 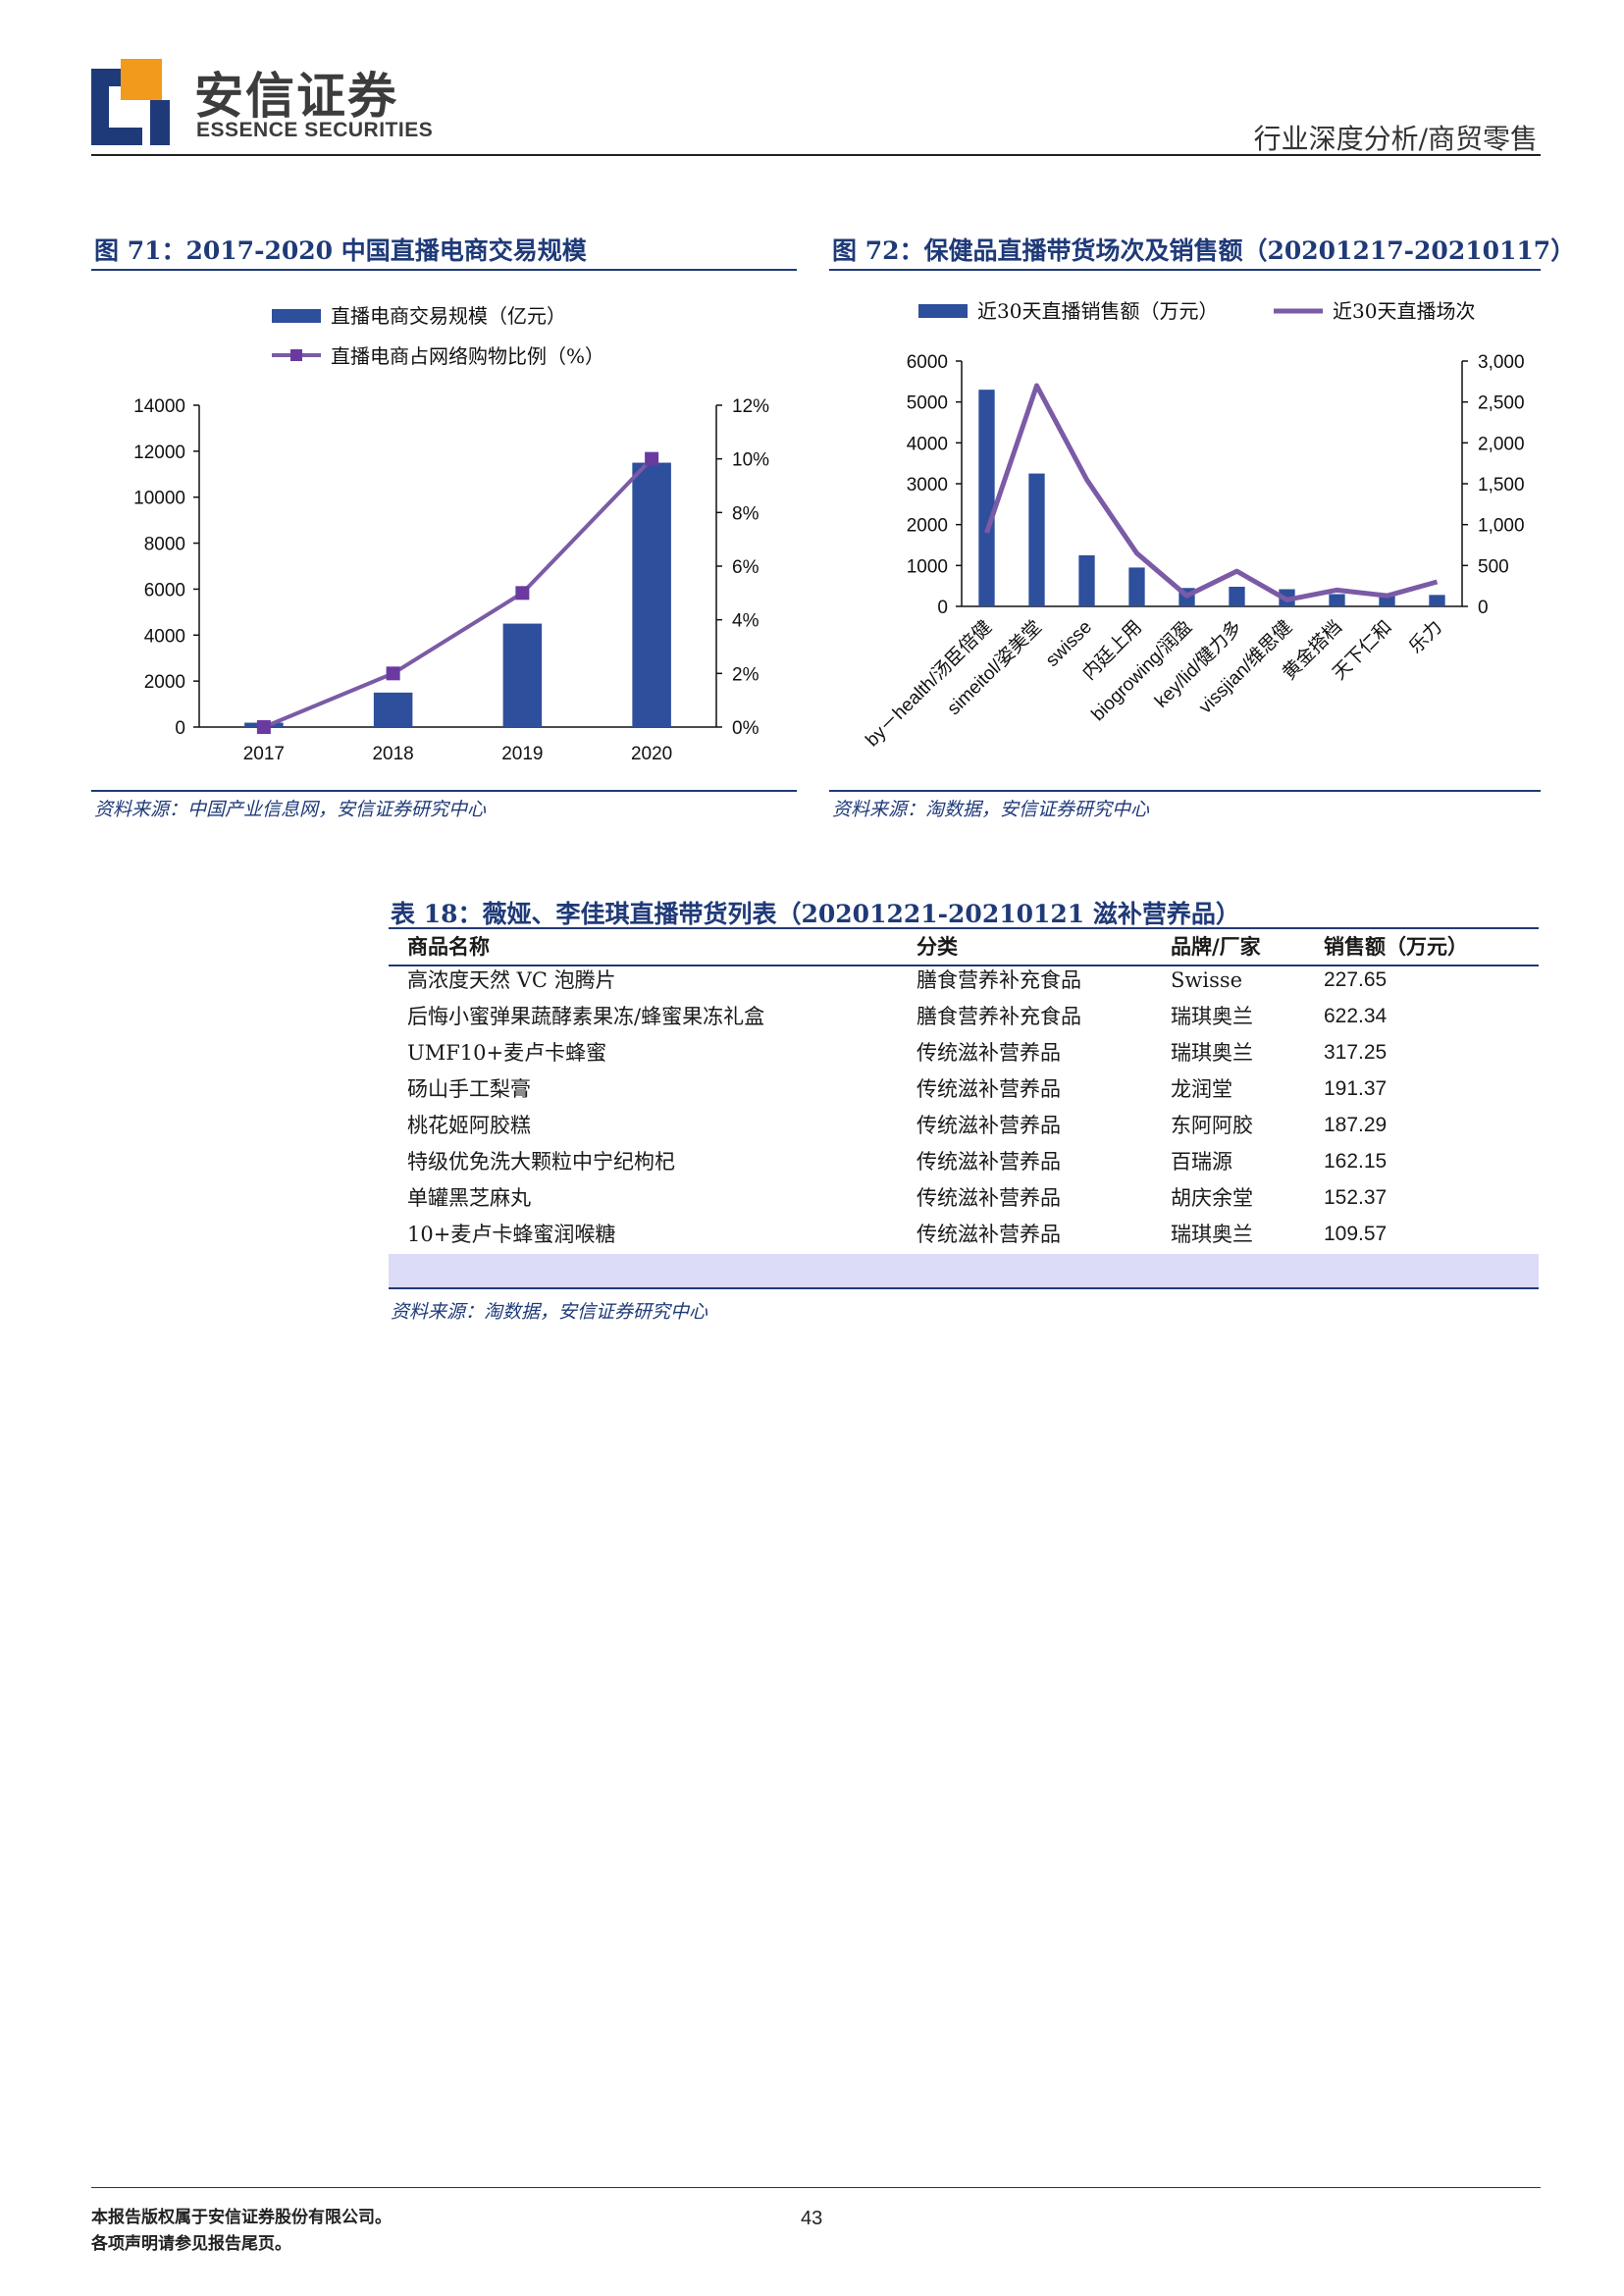 I want to click on right-tick-label: 12%, so click(x=750, y=406).